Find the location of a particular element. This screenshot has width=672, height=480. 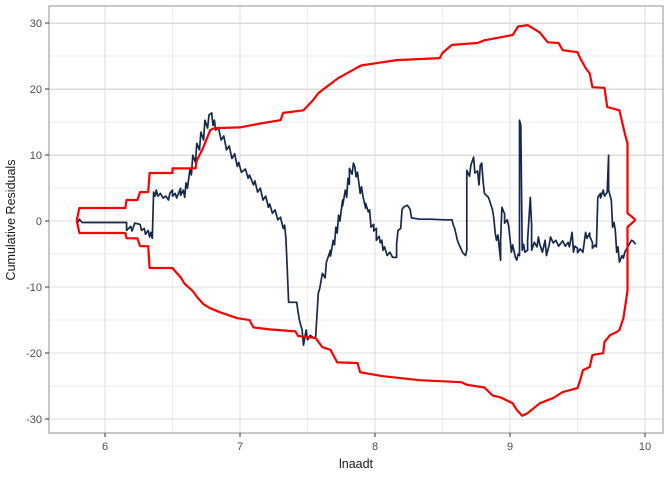

x-tick-labels: 6 7 8 9 10 is located at coordinates (376, 447).